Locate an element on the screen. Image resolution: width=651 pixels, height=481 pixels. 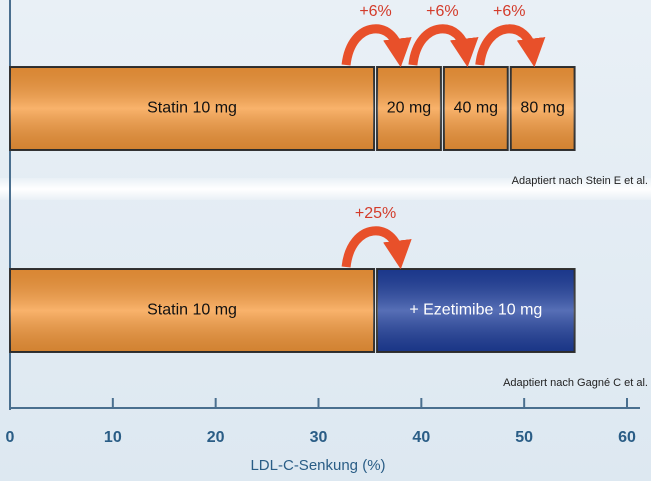
segment-label: 20 mg is located at coordinates (409, 108).